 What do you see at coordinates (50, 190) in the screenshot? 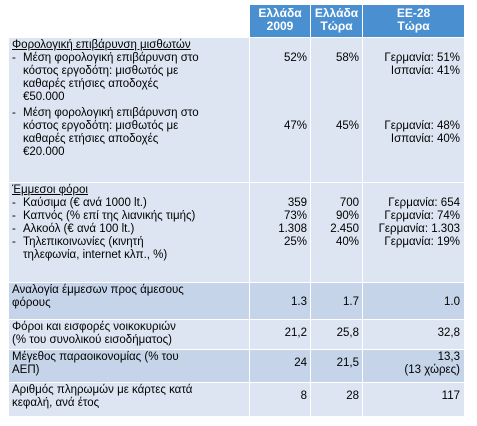
I see `section-title: Έμμεσοι φόροι` at bounding box center [50, 190].